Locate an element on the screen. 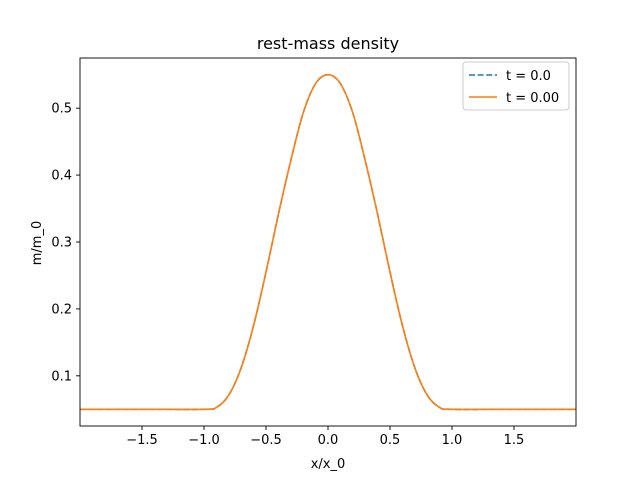  y-axis-ticks: 0.1 0.2 0.3 0.4 0.5 is located at coordinates (65, 243).